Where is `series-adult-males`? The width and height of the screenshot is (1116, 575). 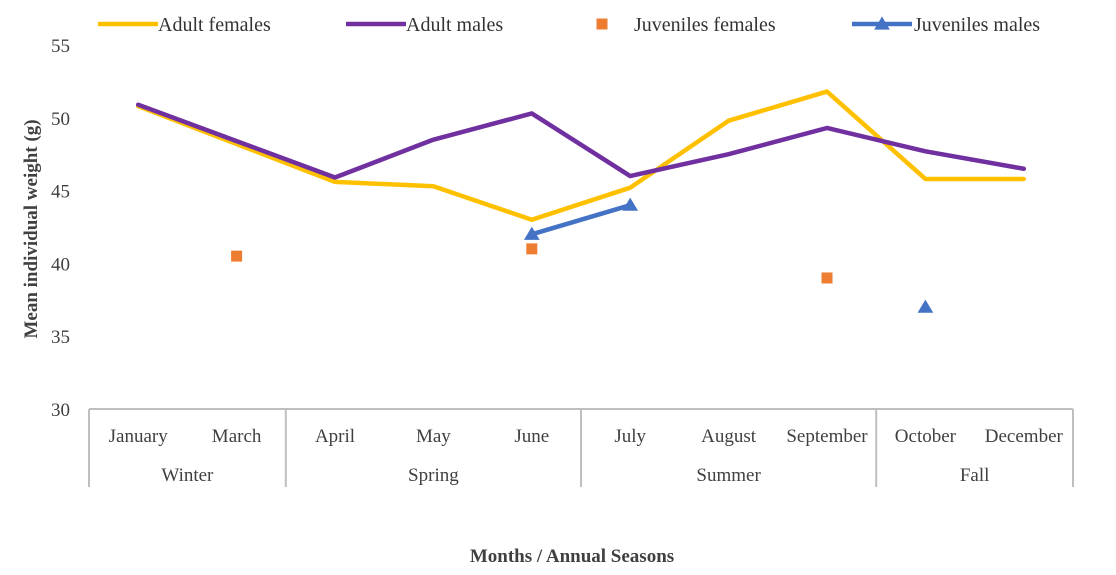
series-adult-males is located at coordinates (581, 141).